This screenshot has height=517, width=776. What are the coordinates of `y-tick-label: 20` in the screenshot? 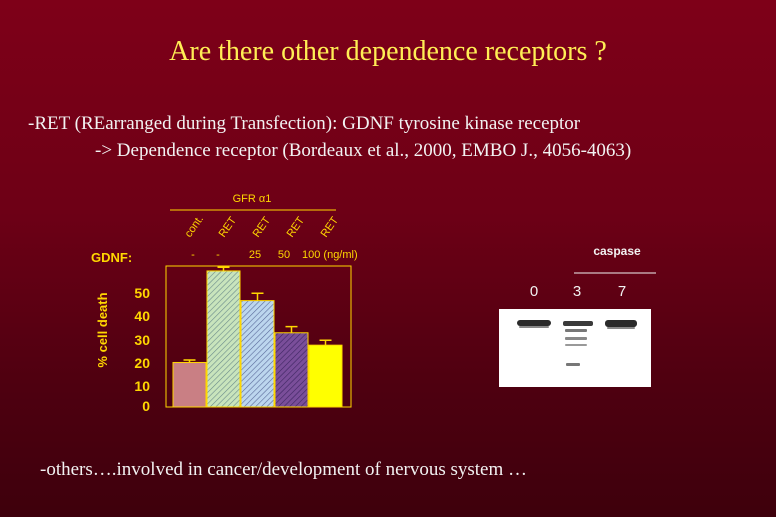 It's located at (142, 363).